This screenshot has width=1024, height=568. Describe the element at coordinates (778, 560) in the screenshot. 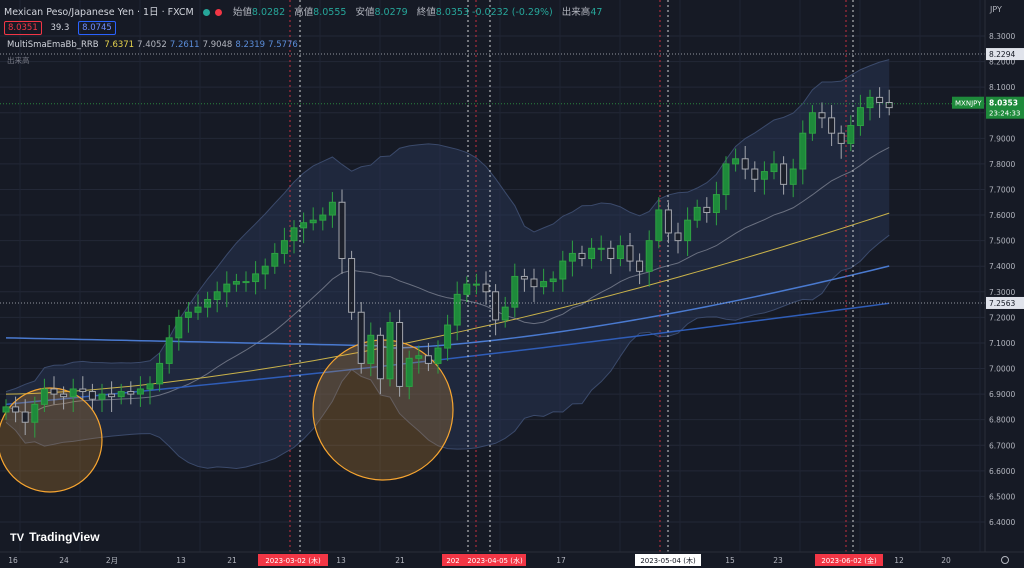

I see `x-tick-label: 23` at that location.